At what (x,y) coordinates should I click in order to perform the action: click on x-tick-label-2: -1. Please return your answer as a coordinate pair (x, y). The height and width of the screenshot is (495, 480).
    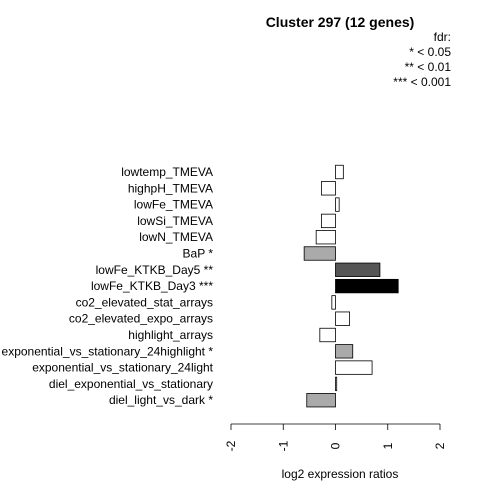
    Looking at the image, I should click on (283, 445).